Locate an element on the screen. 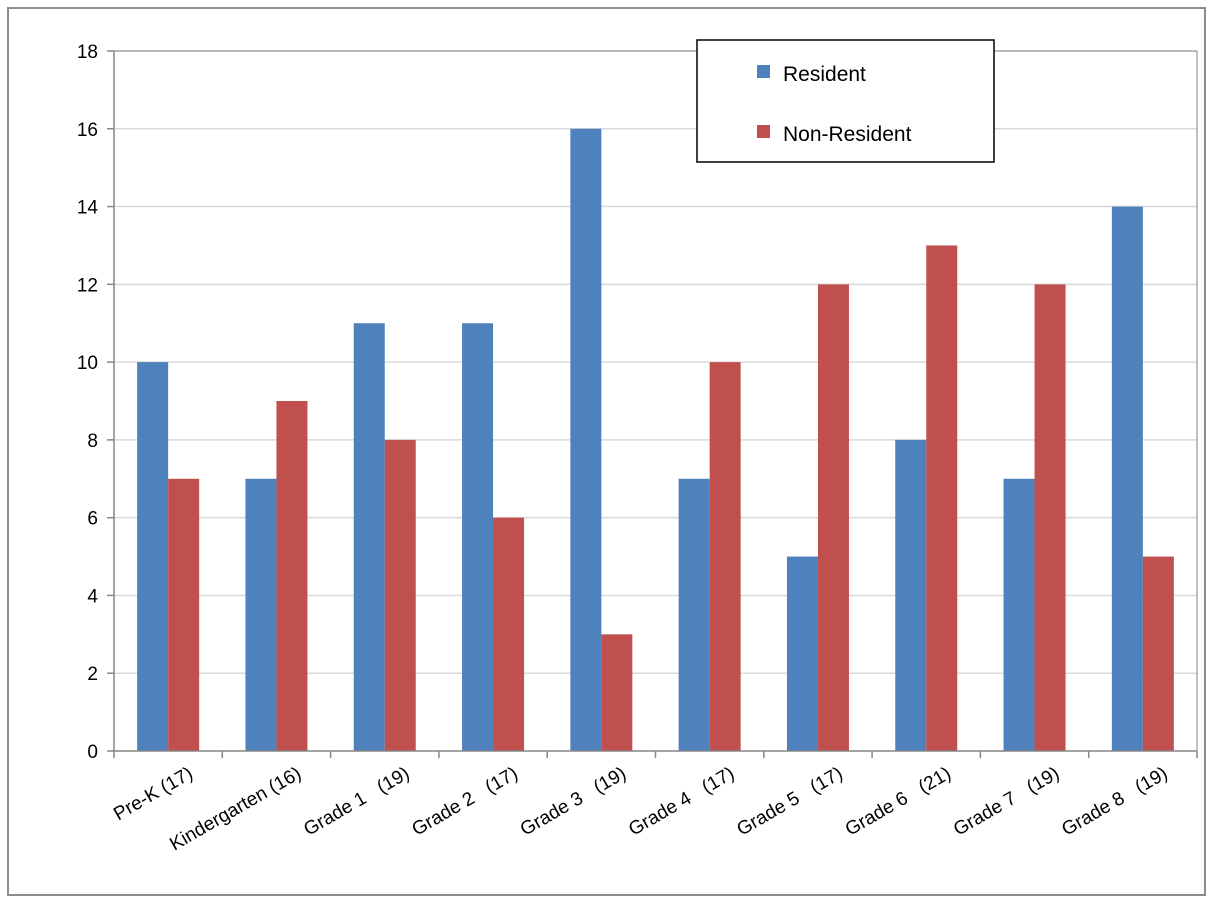  y-tick-label: 14 is located at coordinates (88, 208).